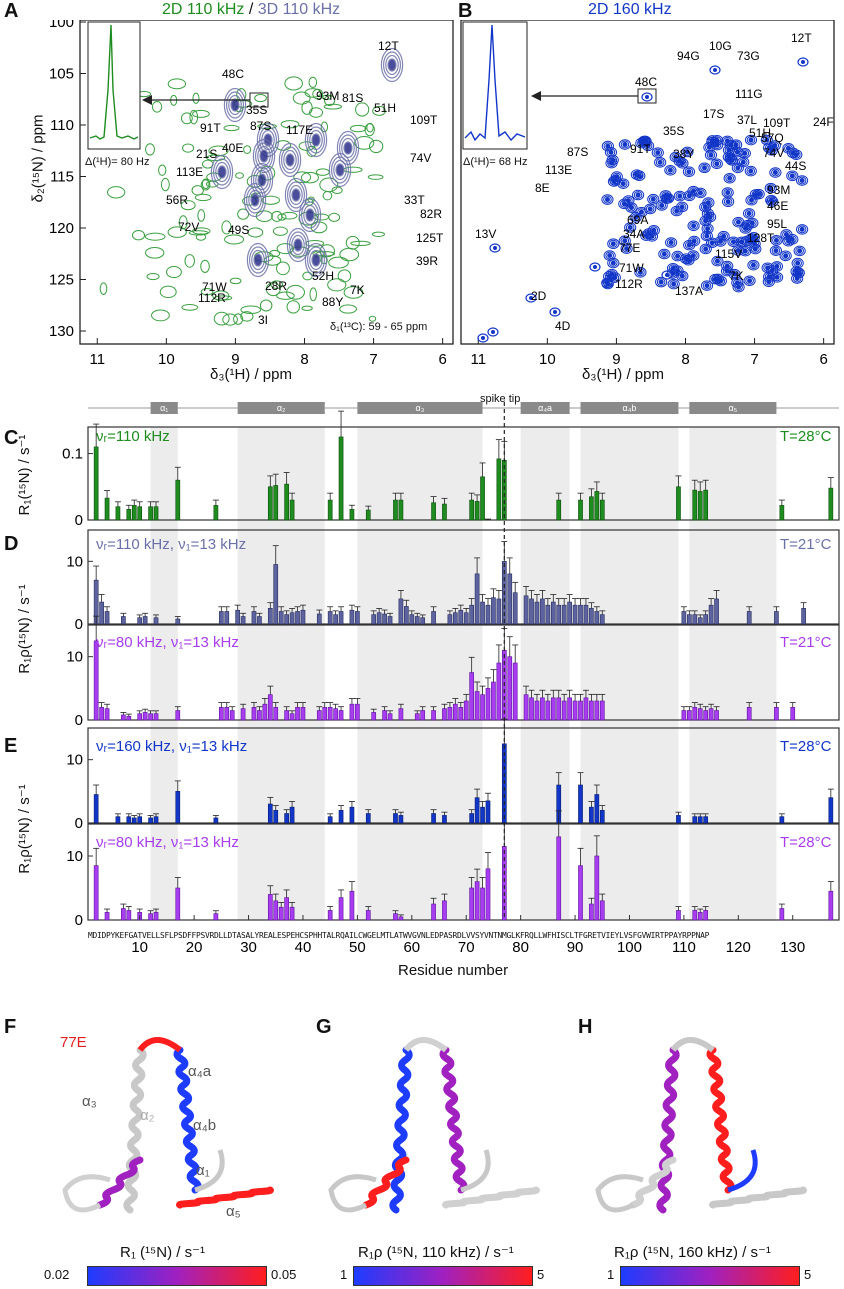 This screenshot has height=1289, width=844. Describe the element at coordinates (117, 162) in the screenshot. I see `panel-a-inset-label: Δ(¹H)= 80 Hz` at that location.